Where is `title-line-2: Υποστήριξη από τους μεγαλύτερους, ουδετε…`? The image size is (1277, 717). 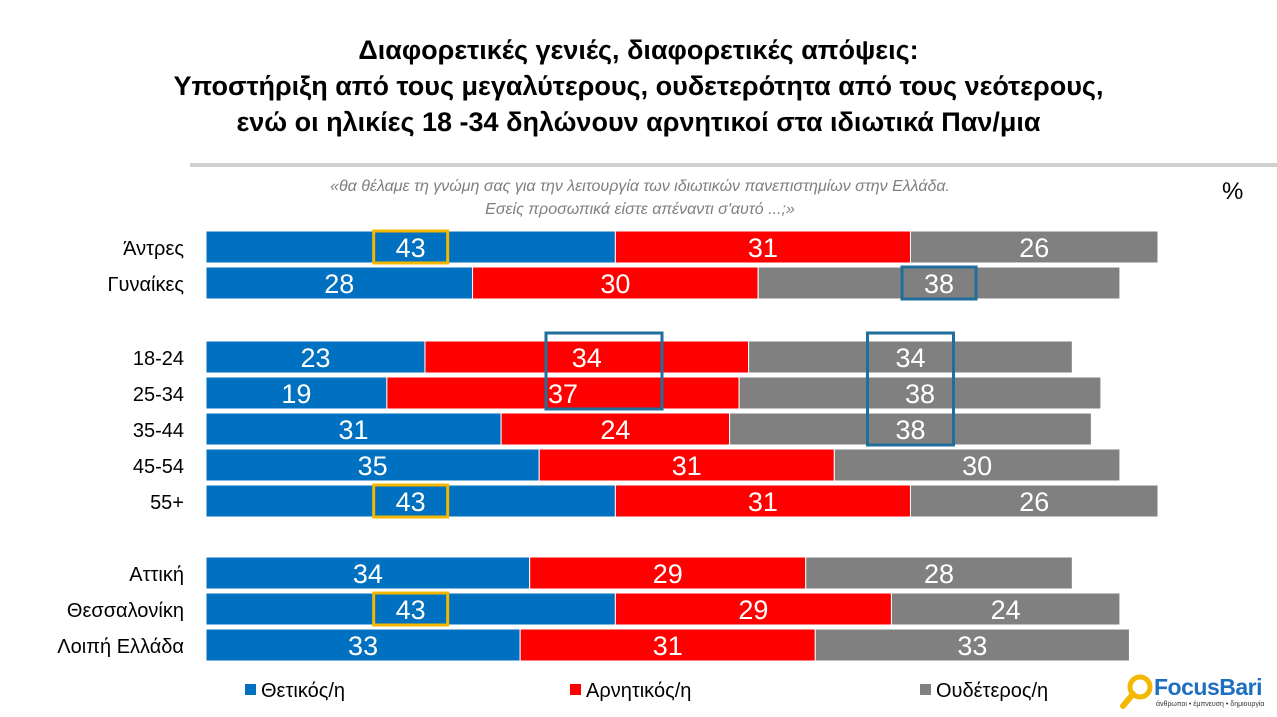
title-line-2: Υποστήριξη από τους μεγαλύτερους, ουδετε… is located at coordinates (638, 86).